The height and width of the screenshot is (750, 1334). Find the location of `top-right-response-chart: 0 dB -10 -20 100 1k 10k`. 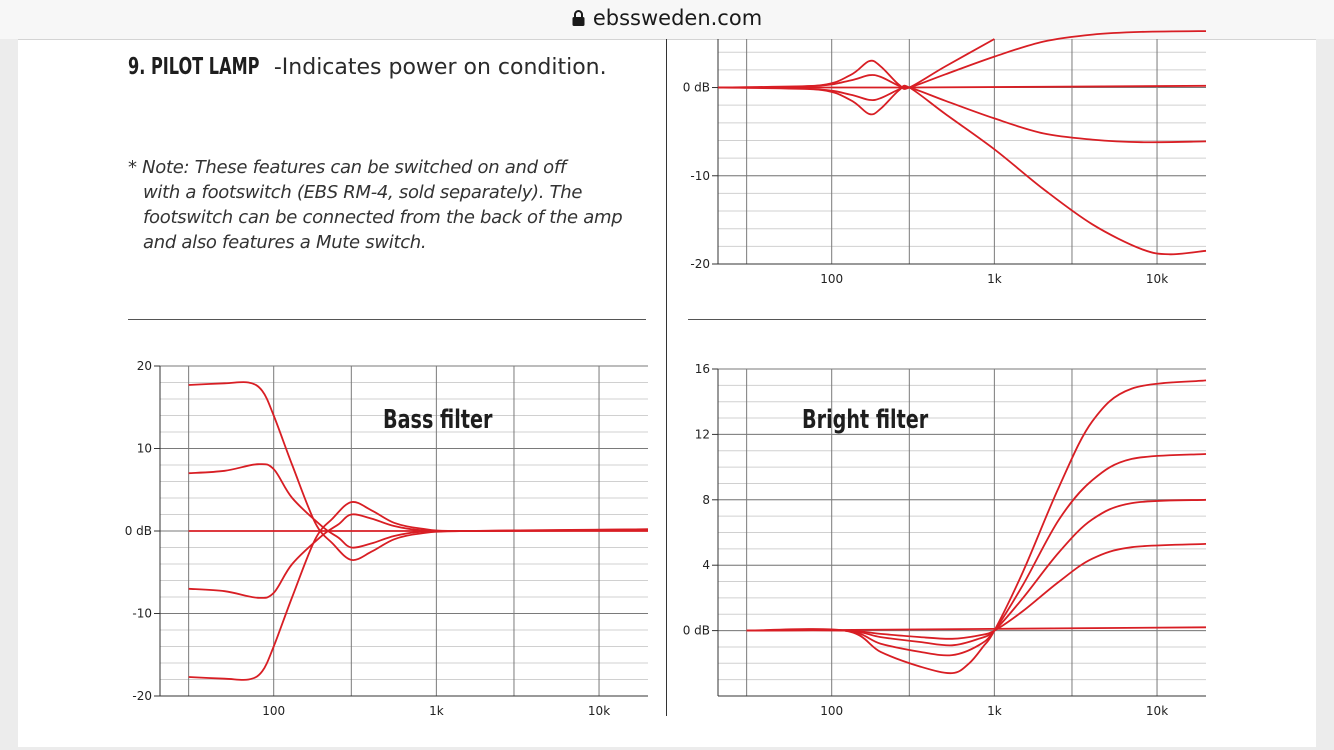

top-right-response-chart: 0 dB -10 -20 100 1k 10k is located at coordinates (945, 158).